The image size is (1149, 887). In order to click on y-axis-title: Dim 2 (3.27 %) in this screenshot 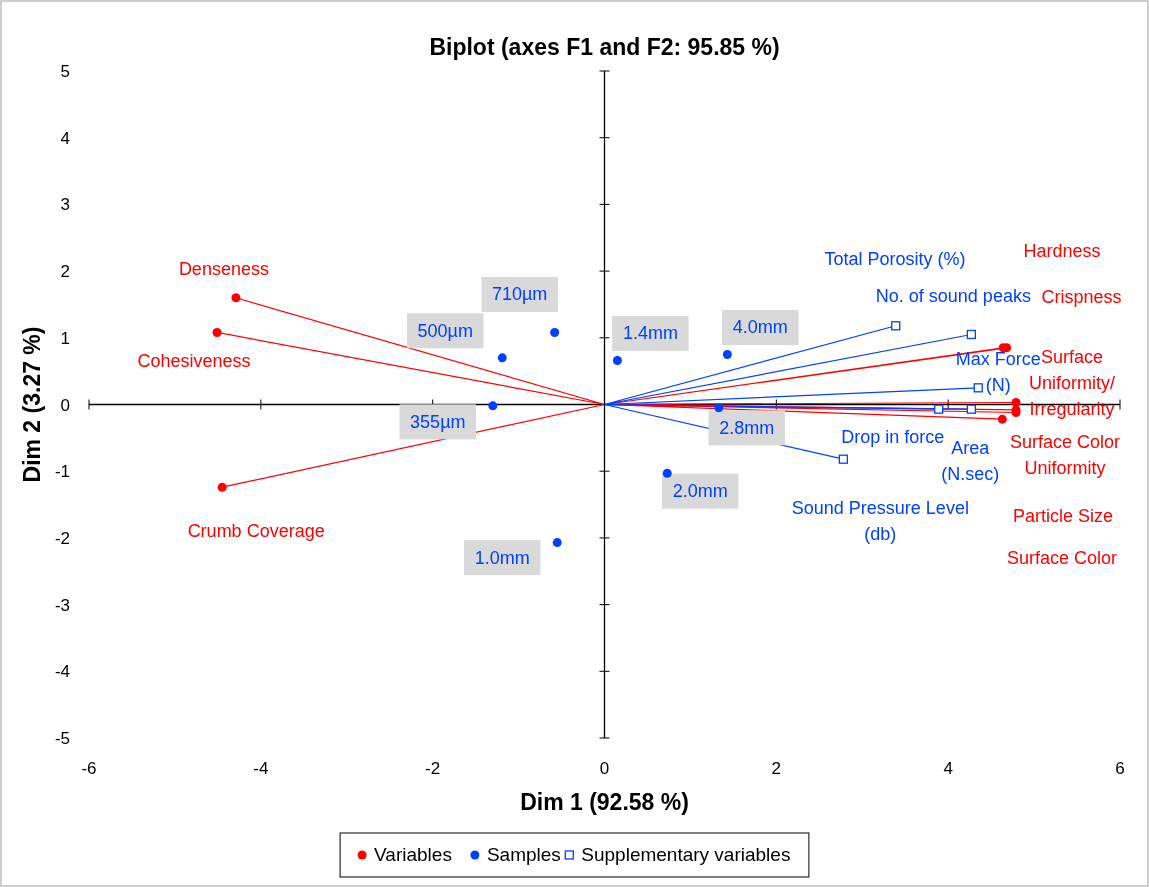, I will do `click(32, 404)`.